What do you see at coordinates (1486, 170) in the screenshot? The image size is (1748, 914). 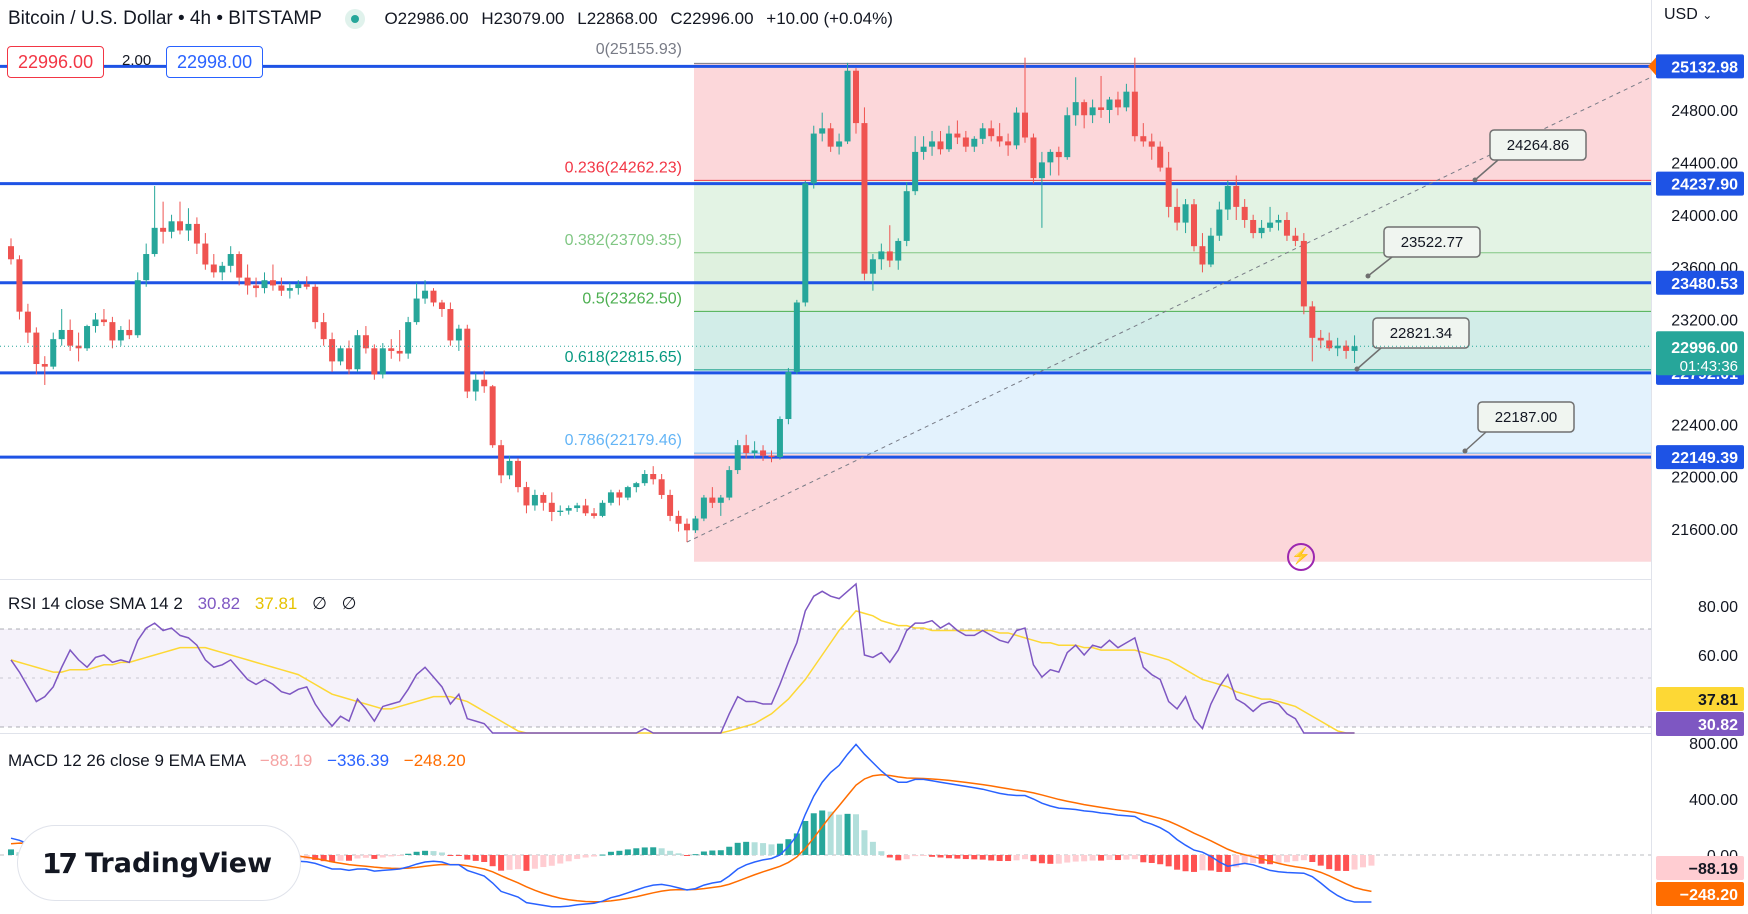 I see `callout-pointer` at bounding box center [1486, 170].